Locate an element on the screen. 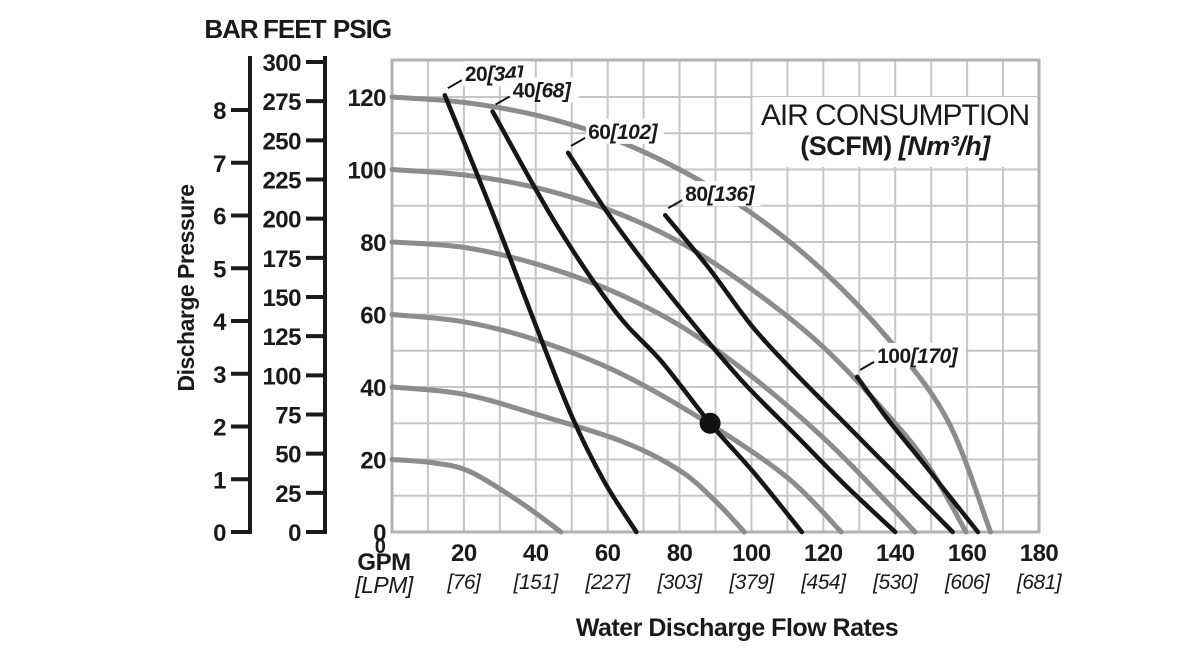 Image resolution: width=1200 pixels, height=660 pixels. feet-tick-label-225: 225 is located at coordinates (281, 181).